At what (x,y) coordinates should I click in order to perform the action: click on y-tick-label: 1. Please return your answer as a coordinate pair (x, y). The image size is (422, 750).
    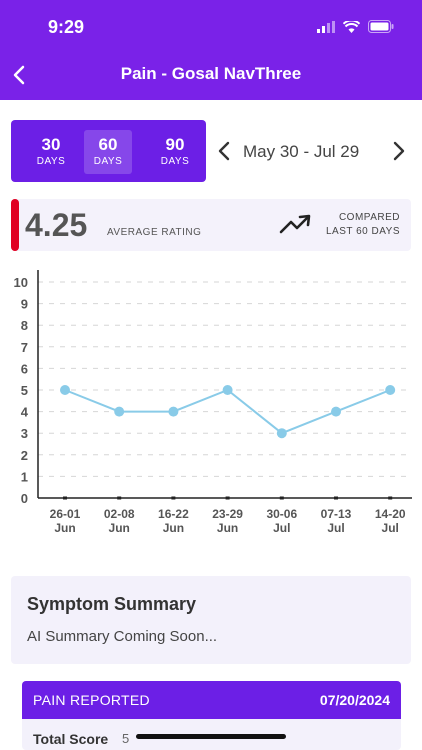
    Looking at the image, I should click on (24, 476).